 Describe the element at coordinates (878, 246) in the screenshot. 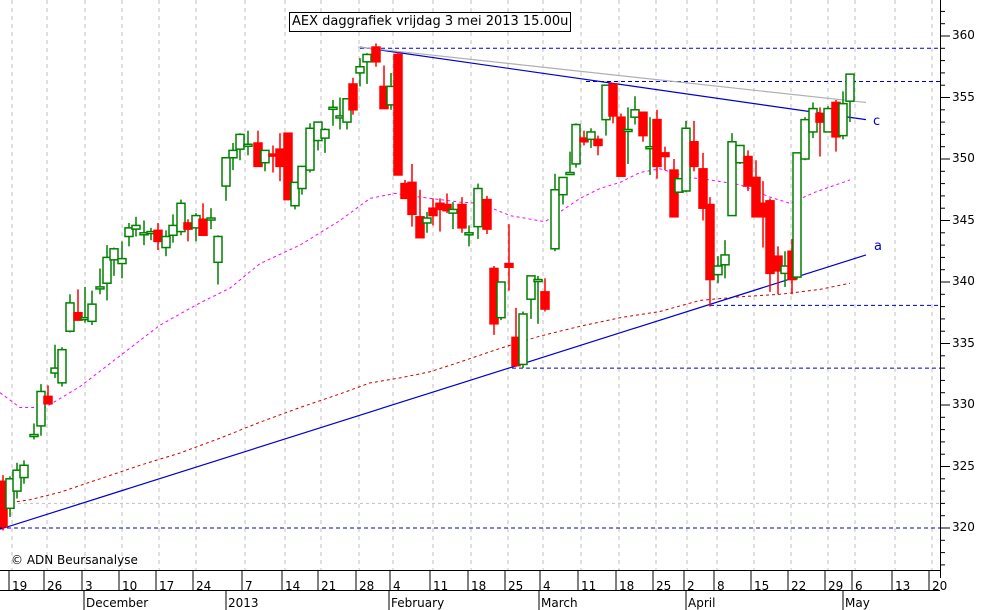

I see `trendline-label-a: a` at that location.